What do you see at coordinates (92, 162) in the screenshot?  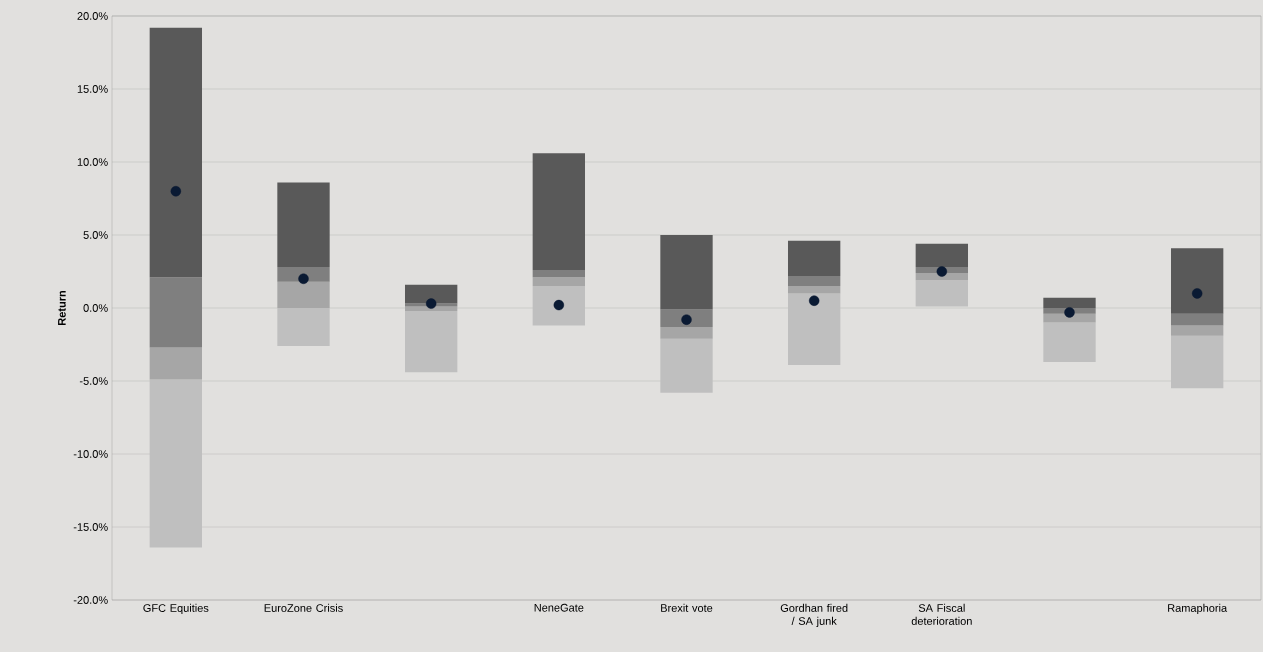 I see `y-tick-label: 10.0%` at bounding box center [92, 162].